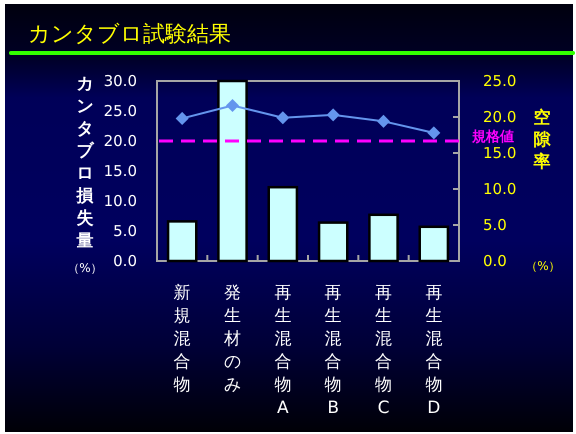 The image size is (576, 434). Describe the element at coordinates (85, 162) in the screenshot. I see `y-axis-title: カンタブロ損失量` at that location.